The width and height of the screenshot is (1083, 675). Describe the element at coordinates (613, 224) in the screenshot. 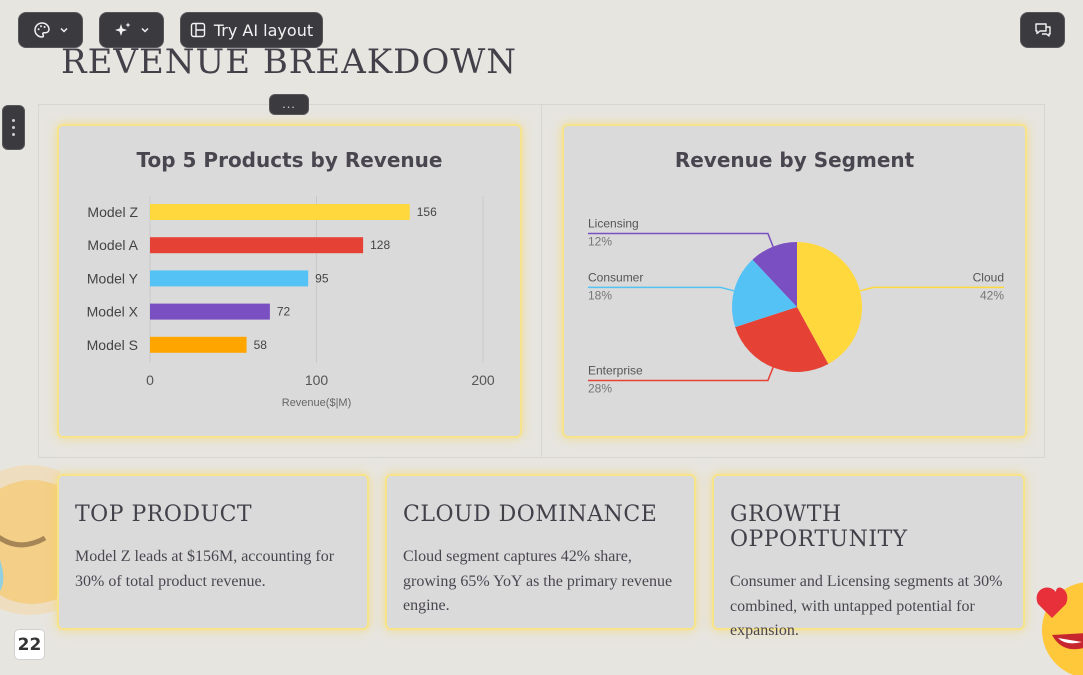

I see `slice-label: Licensing` at that location.